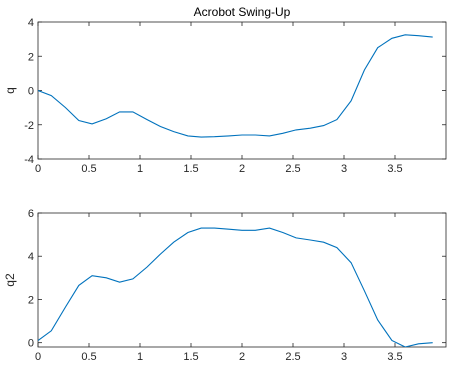  Describe the element at coordinates (10, 90) in the screenshot. I see `y-axis-label: q` at that location.